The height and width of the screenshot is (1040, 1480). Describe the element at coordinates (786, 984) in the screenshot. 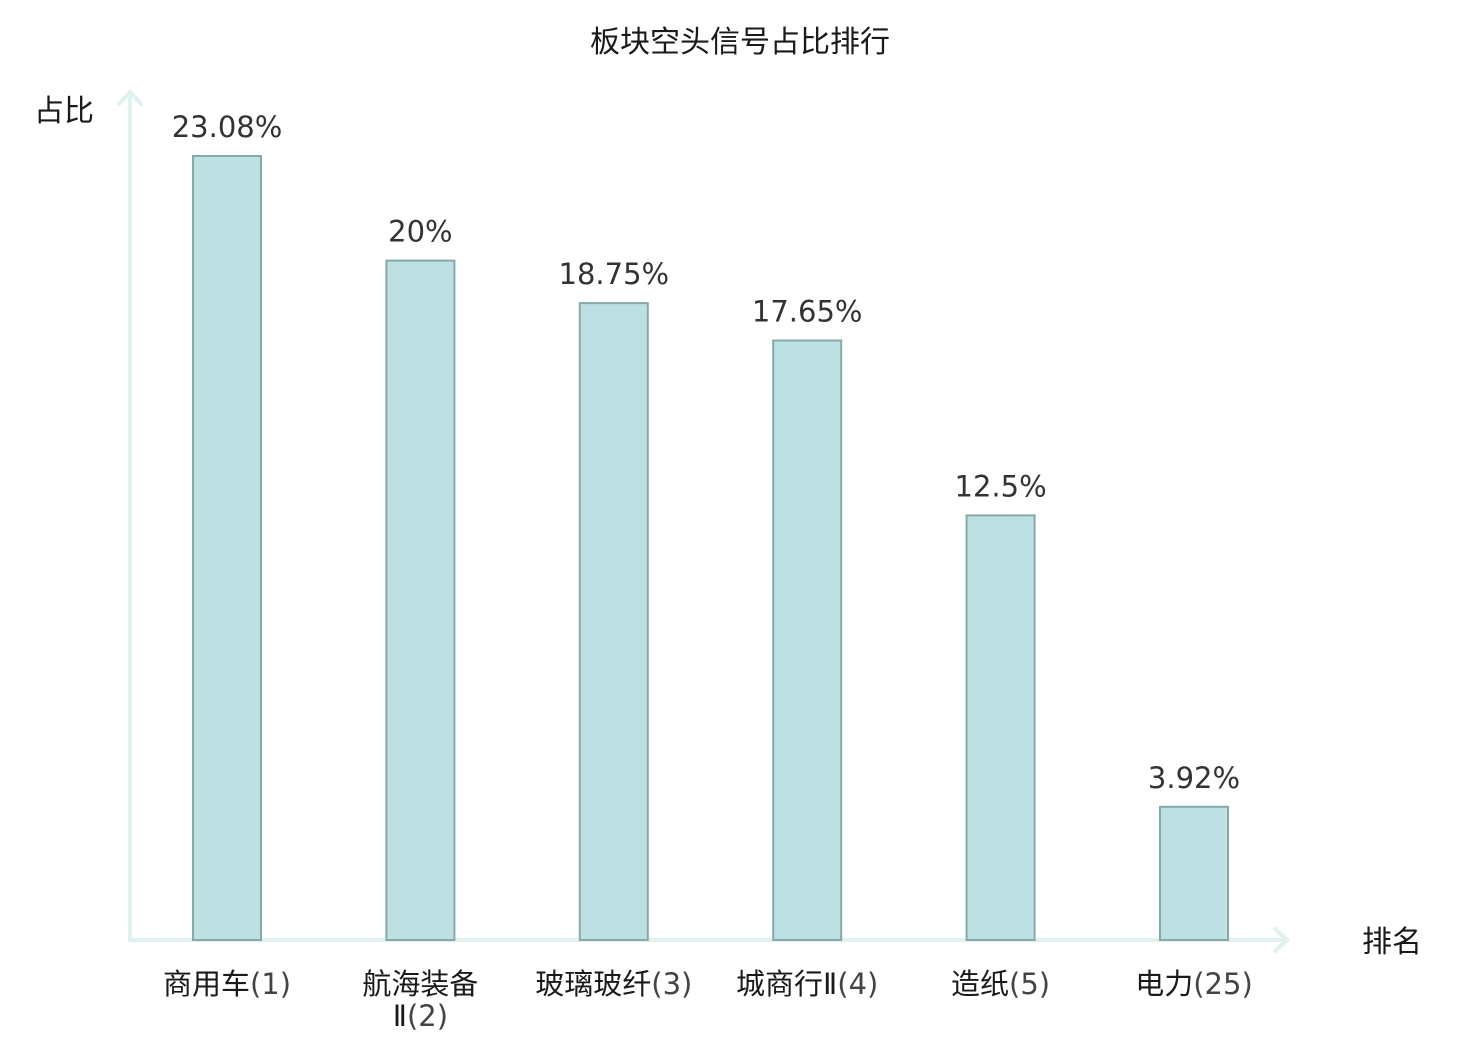

I see `x-tick-label-name: 城商行Ⅱ` at that location.